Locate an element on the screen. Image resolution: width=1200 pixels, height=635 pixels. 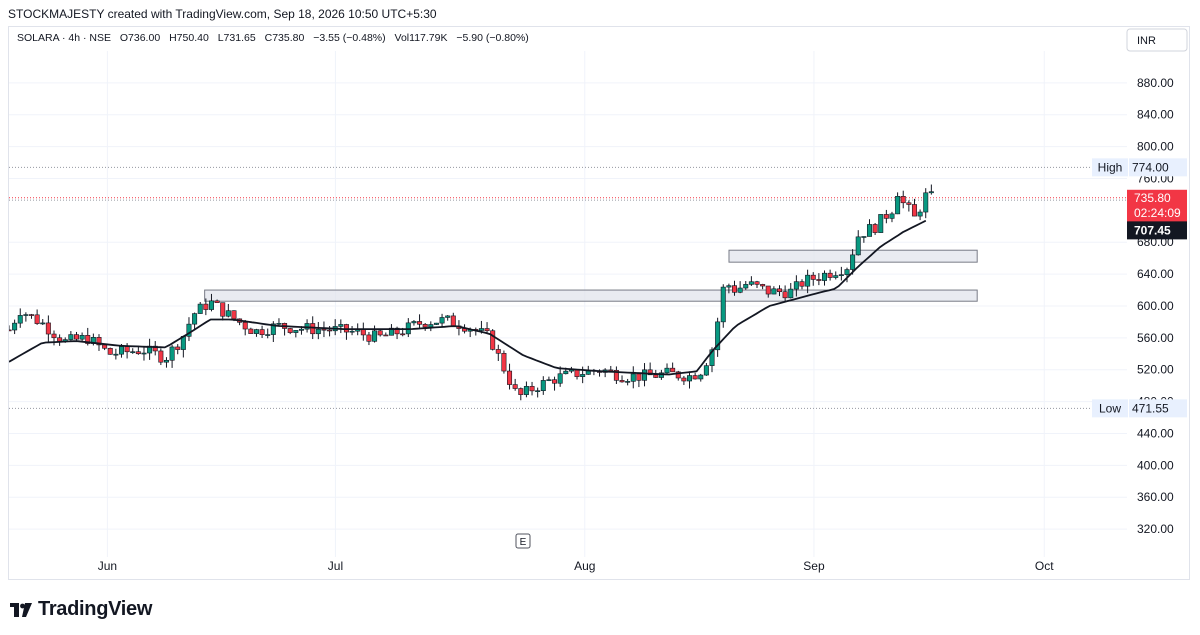
events-marker is located at coordinates (523, 541).